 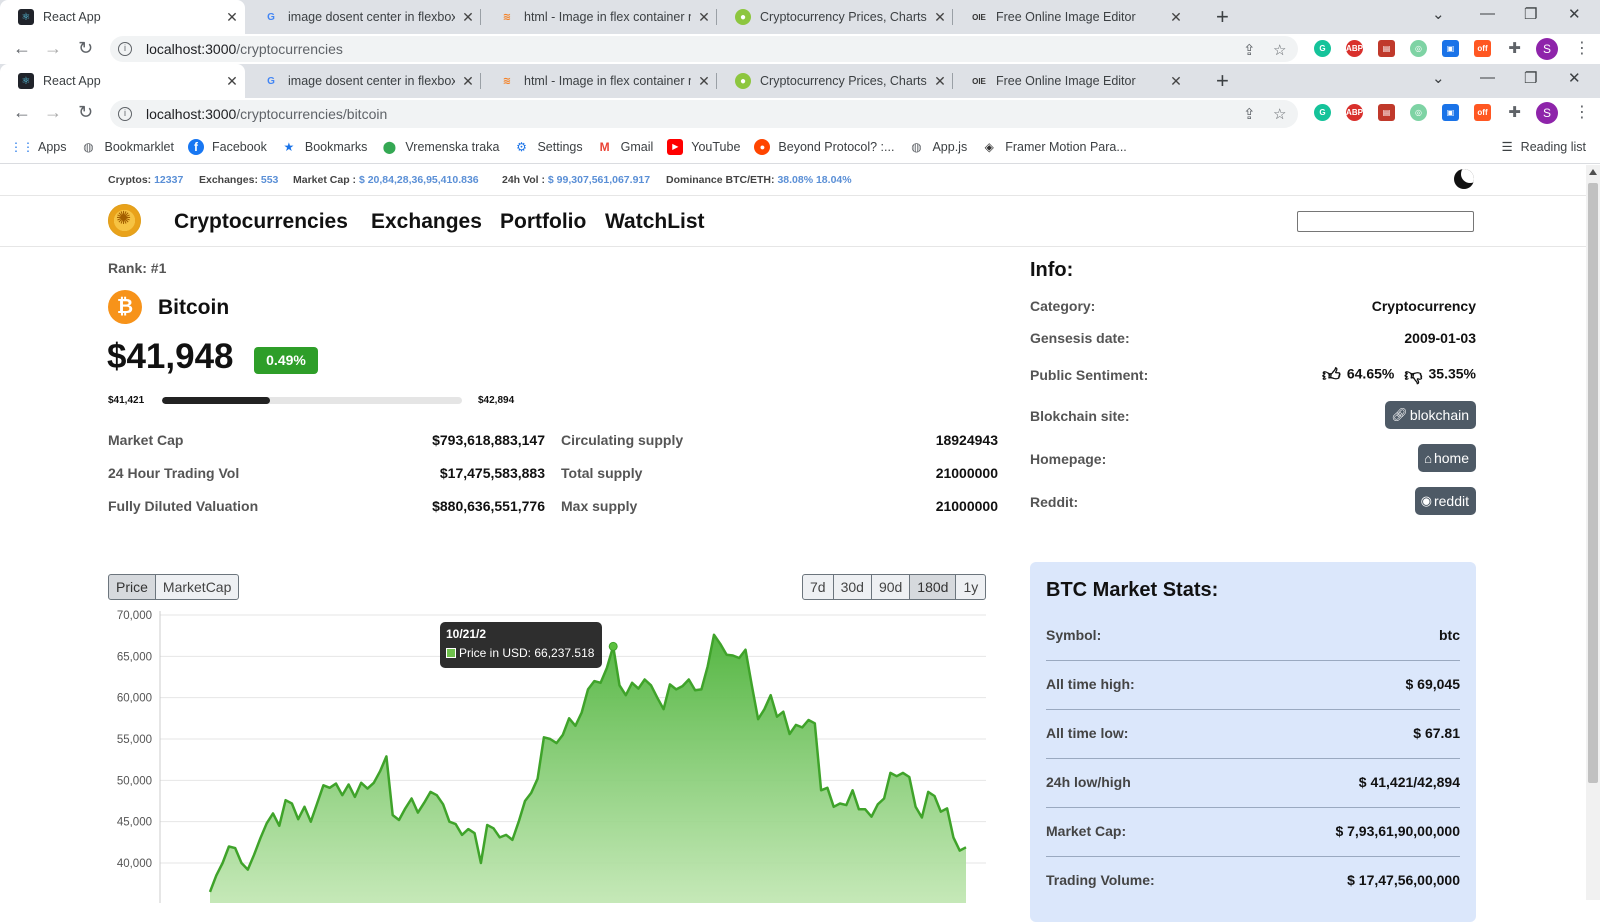 I want to click on marketcap-toggle-button: MarketCap, so click(x=197, y=587).